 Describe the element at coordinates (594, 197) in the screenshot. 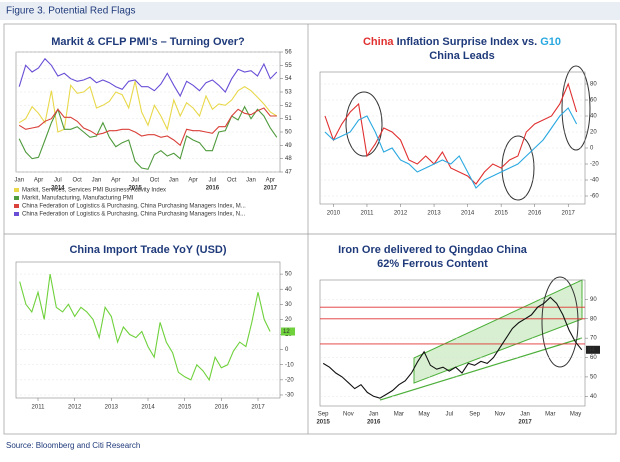

I see `y-tick-label: -60` at that location.